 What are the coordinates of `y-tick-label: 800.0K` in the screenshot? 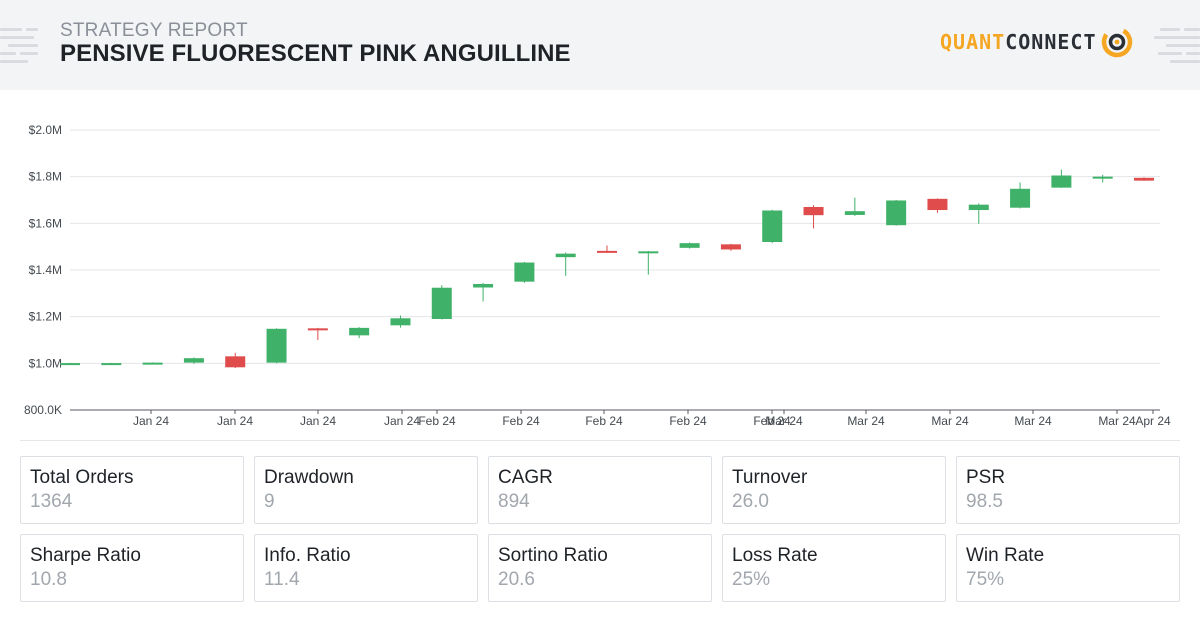 It's located at (43, 410).